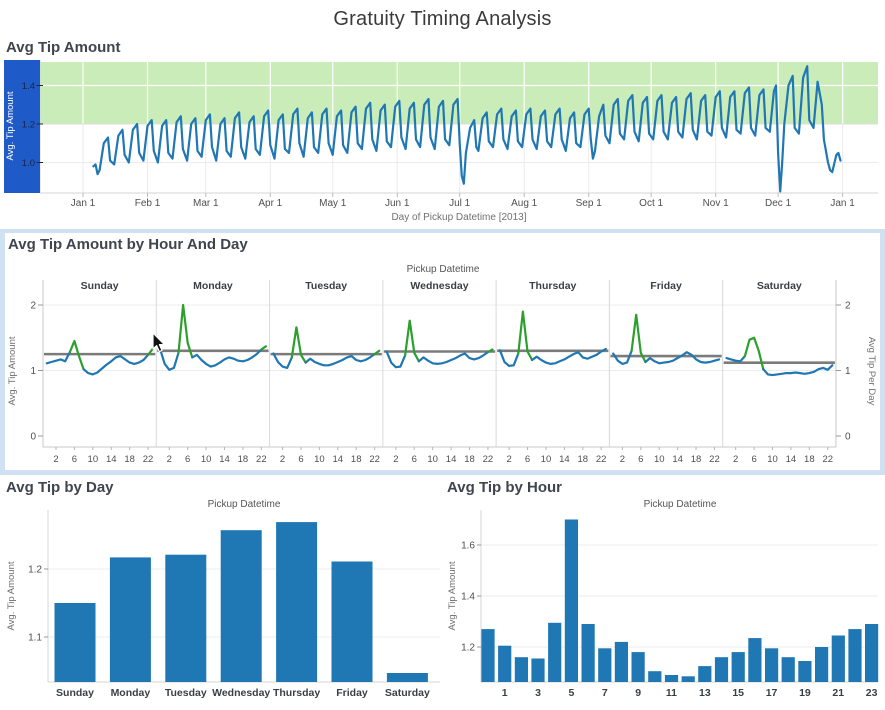  Describe the element at coordinates (638, 693) in the screenshot. I see `svg-text: 9` at that location.